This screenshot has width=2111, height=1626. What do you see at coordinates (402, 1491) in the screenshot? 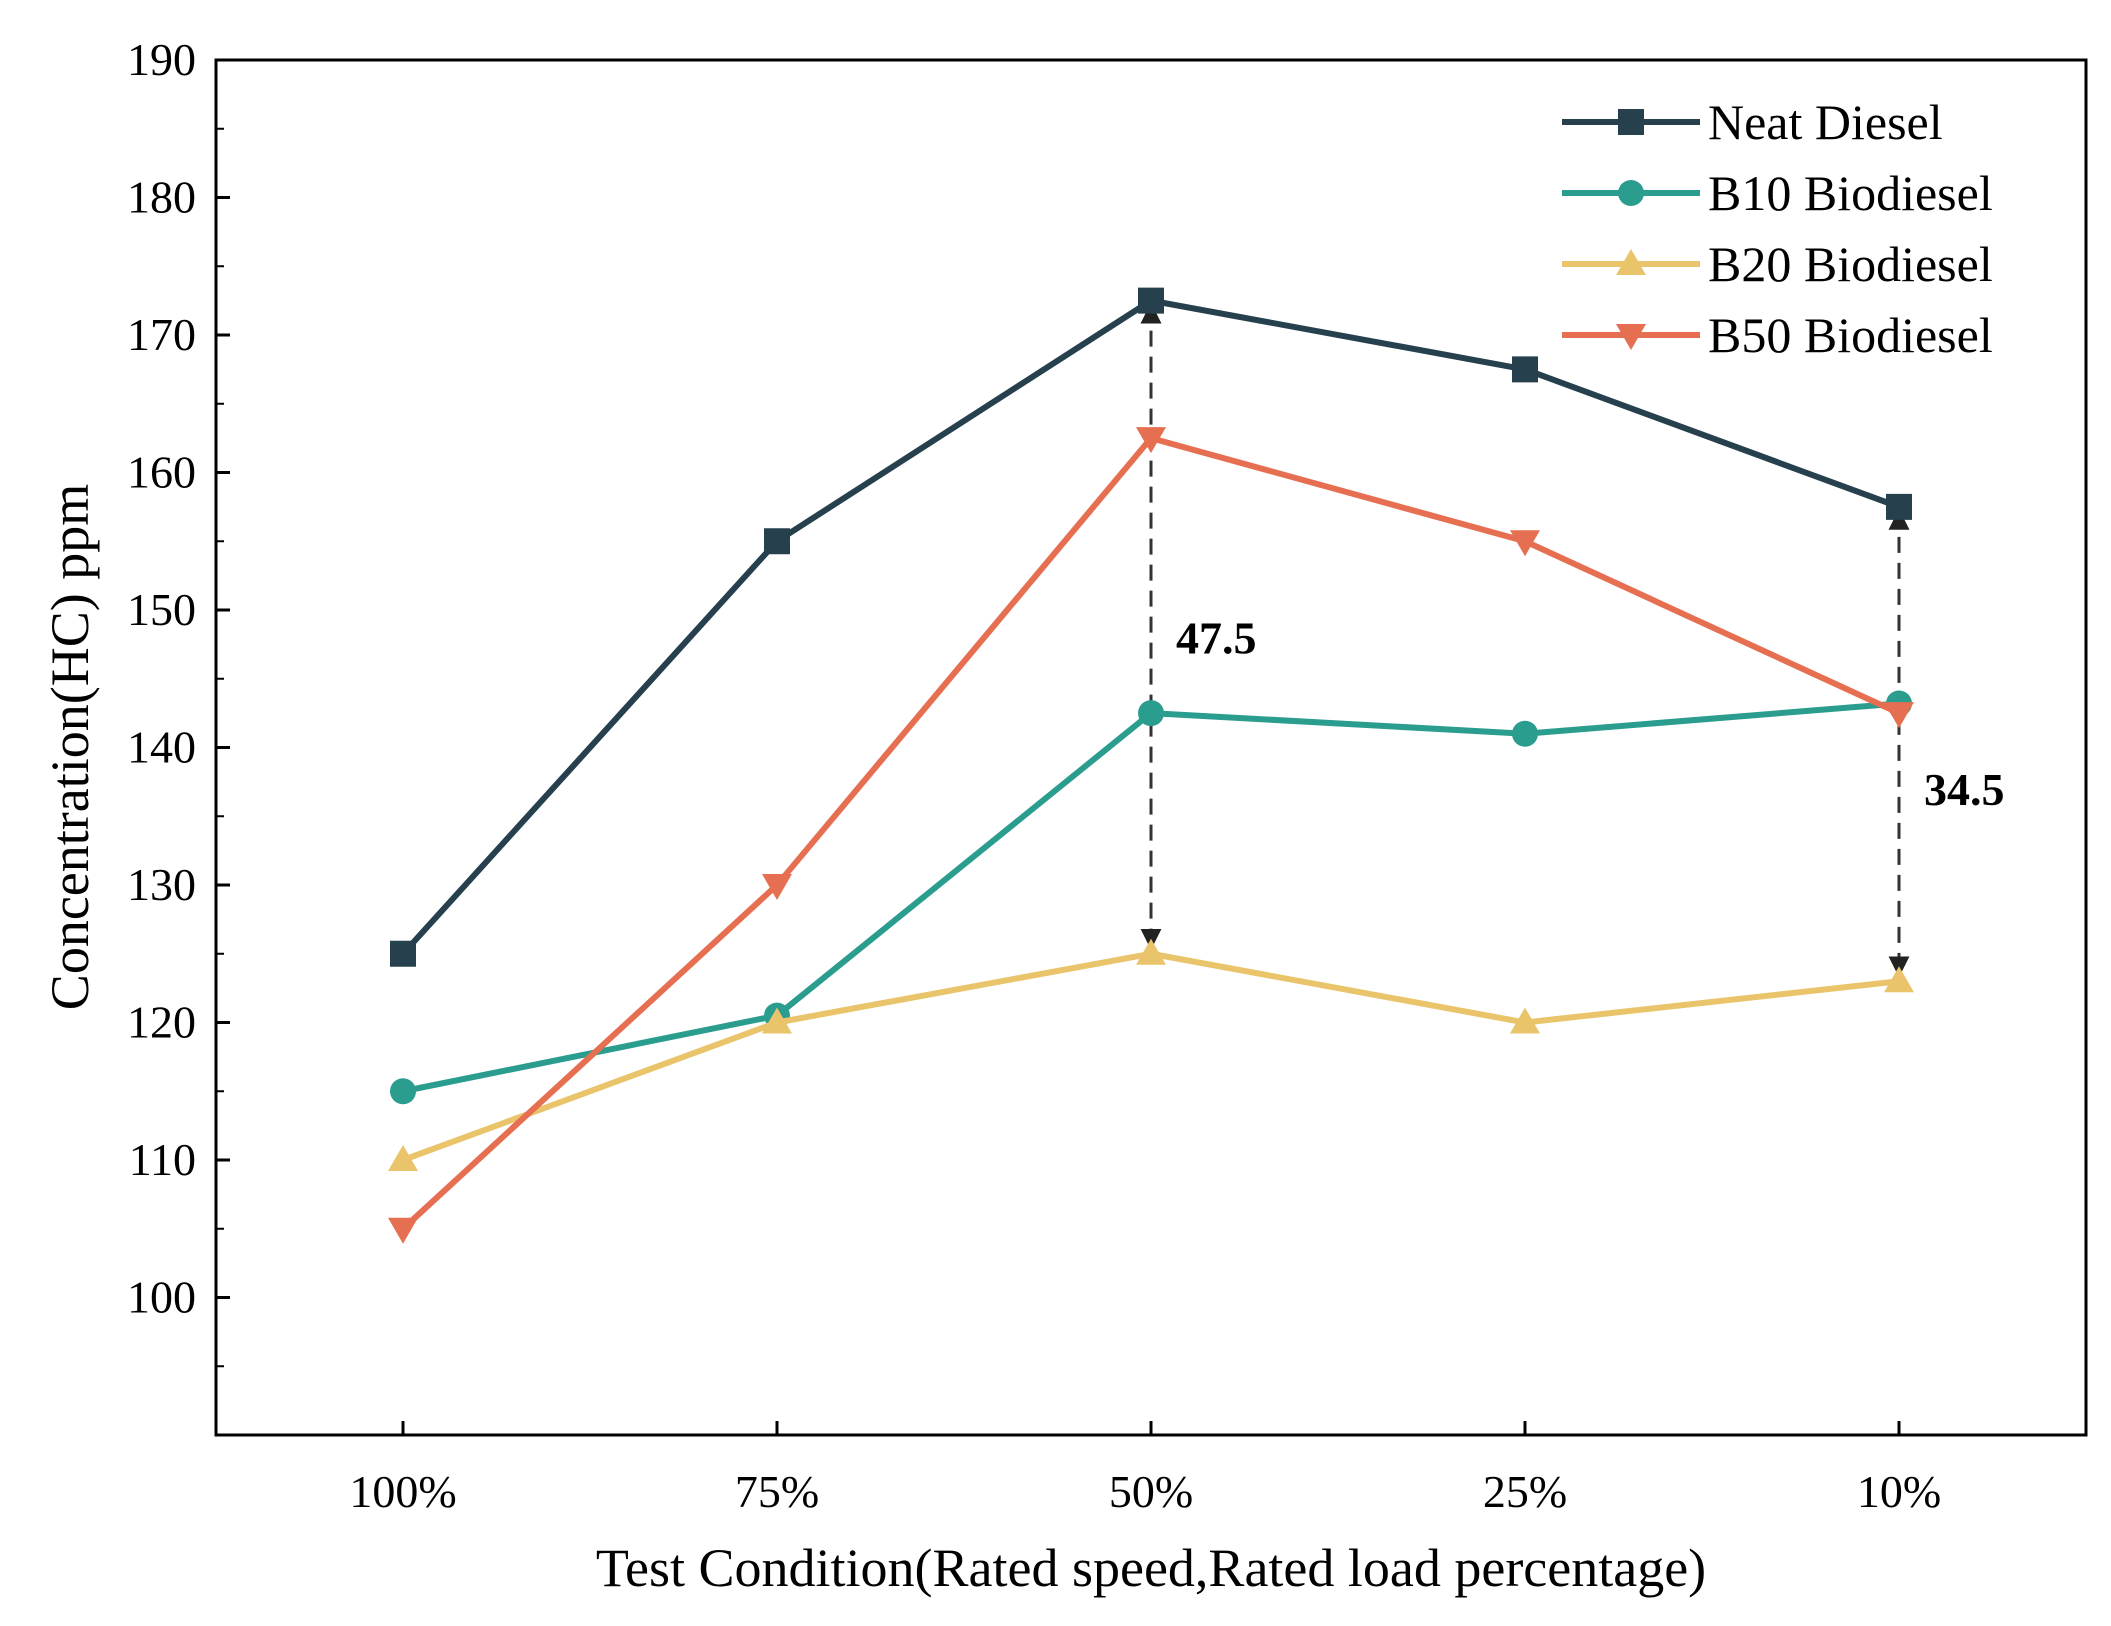
I see `x-tick-label: 100%` at bounding box center [402, 1491].